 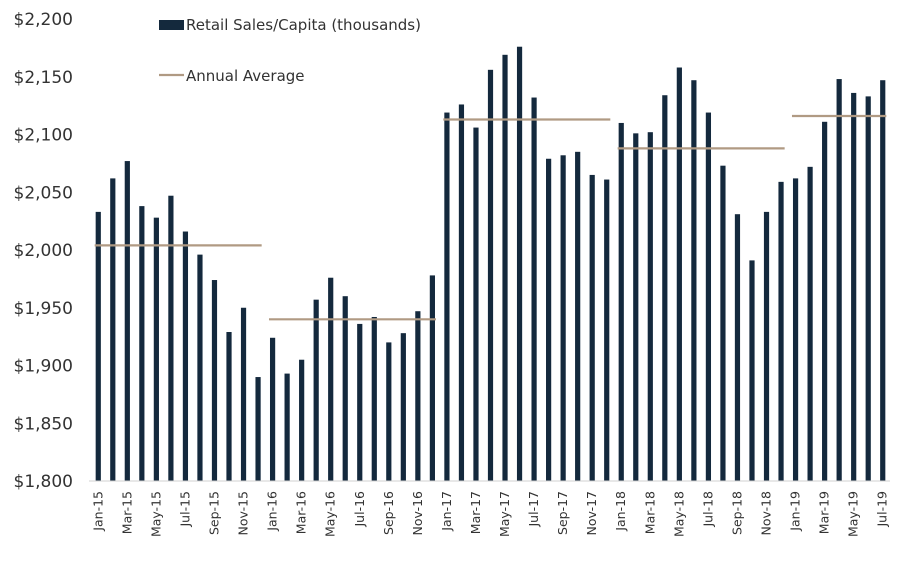 What do you see at coordinates (301, 512) in the screenshot?
I see `x-tick-label: Mar-16` at bounding box center [301, 512].